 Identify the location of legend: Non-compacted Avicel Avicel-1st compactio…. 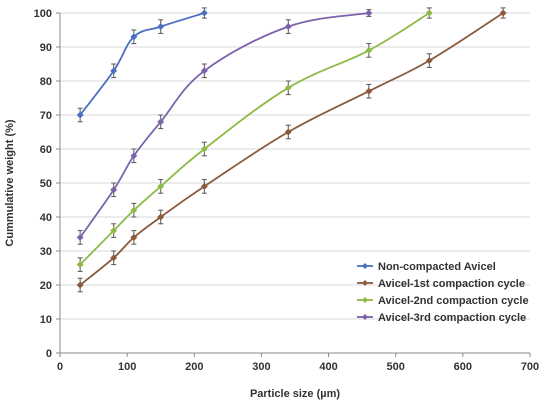
(443, 292).